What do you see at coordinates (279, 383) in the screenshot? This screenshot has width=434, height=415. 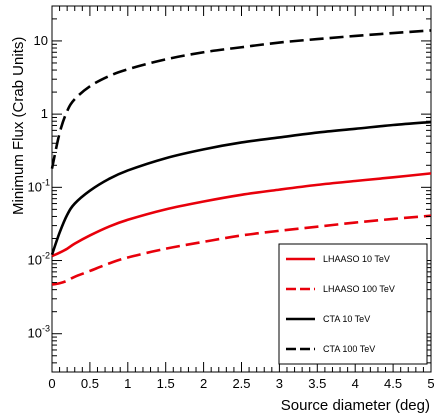 I see `x-tick-label: 3` at bounding box center [279, 383].